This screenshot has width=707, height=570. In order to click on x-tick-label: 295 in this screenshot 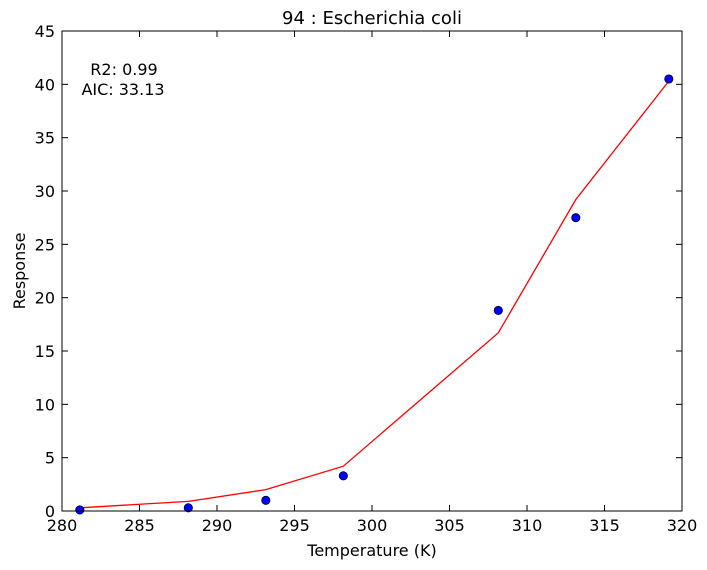, I will do `click(294, 525)`.